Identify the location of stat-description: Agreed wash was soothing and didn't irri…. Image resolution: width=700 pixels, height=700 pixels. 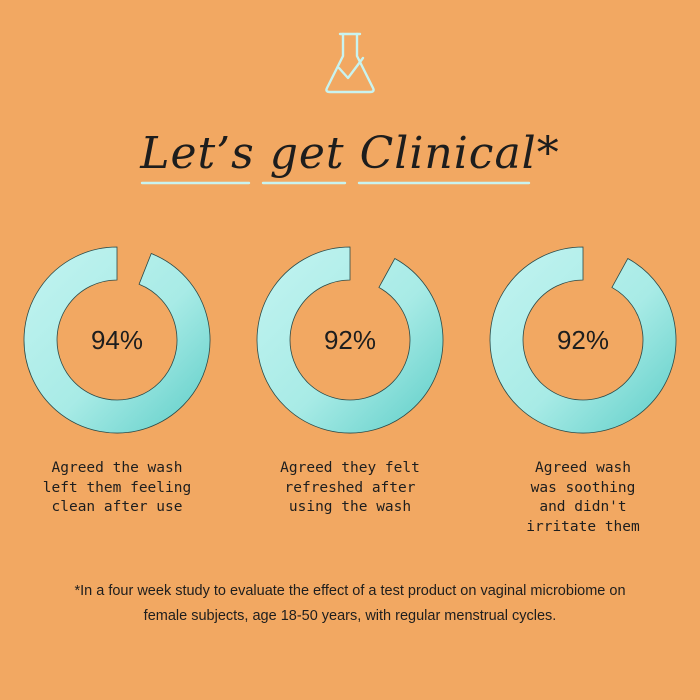
(583, 497).